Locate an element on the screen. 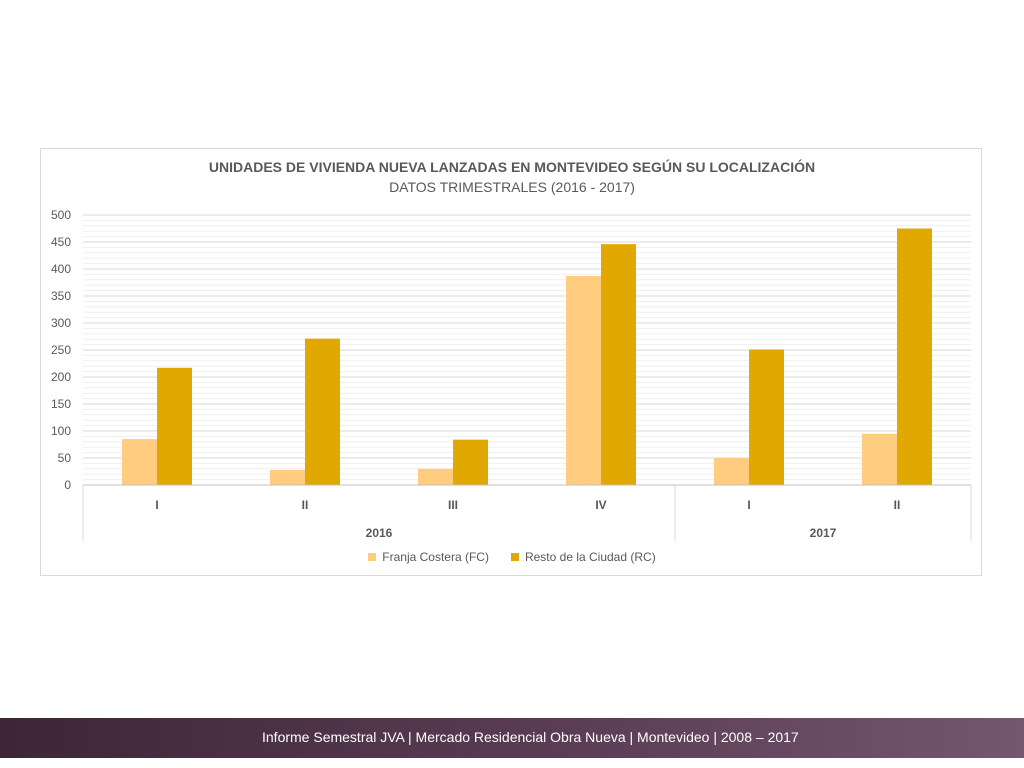 The image size is (1024, 768). y-tick-label: 400 is located at coordinates (61, 269).